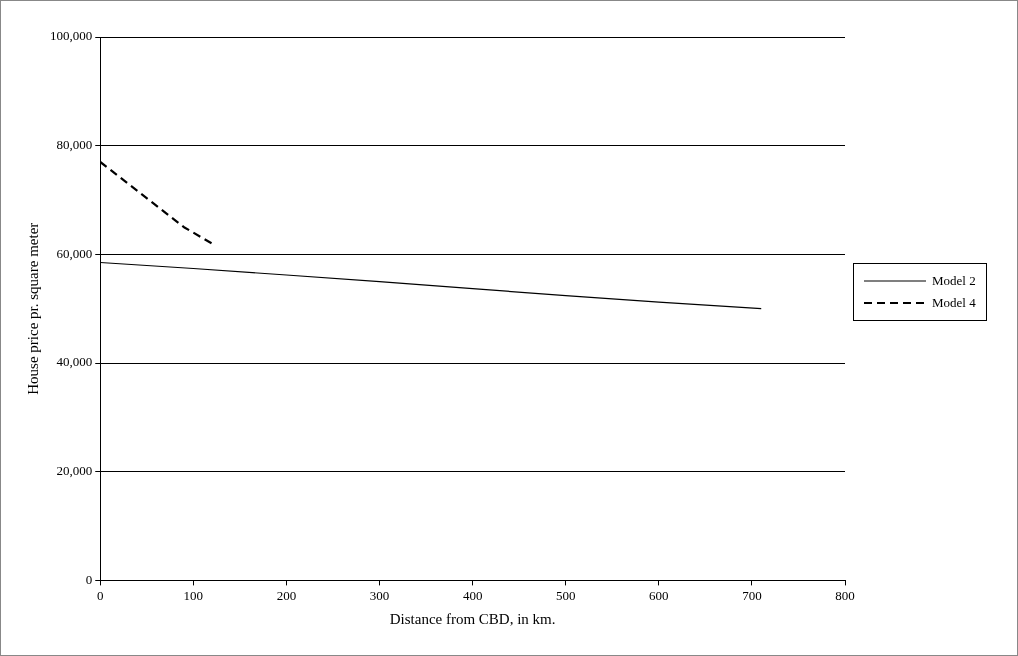 This screenshot has height=656, width=1018. I want to click on x-tick-label: 600, so click(659, 595).